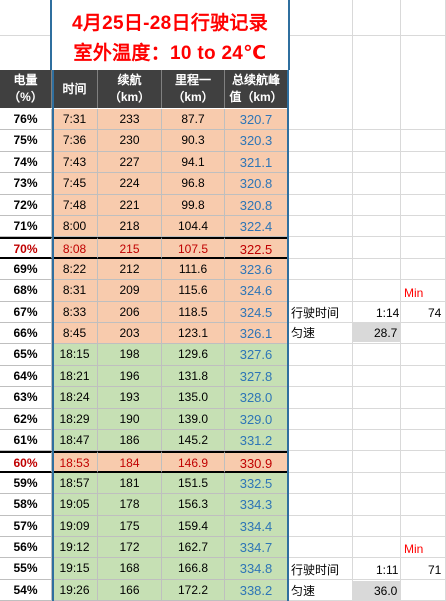  Describe the element at coordinates (75, 184) in the screenshot. I see `time-cell: 7:45` at that location.